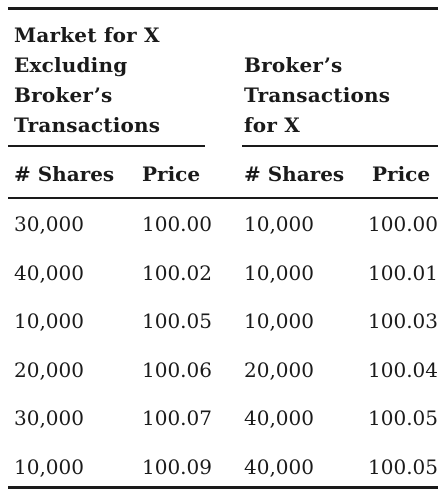 The image size is (444, 497). I want to click on price-cell: 100.07, so click(177, 418).